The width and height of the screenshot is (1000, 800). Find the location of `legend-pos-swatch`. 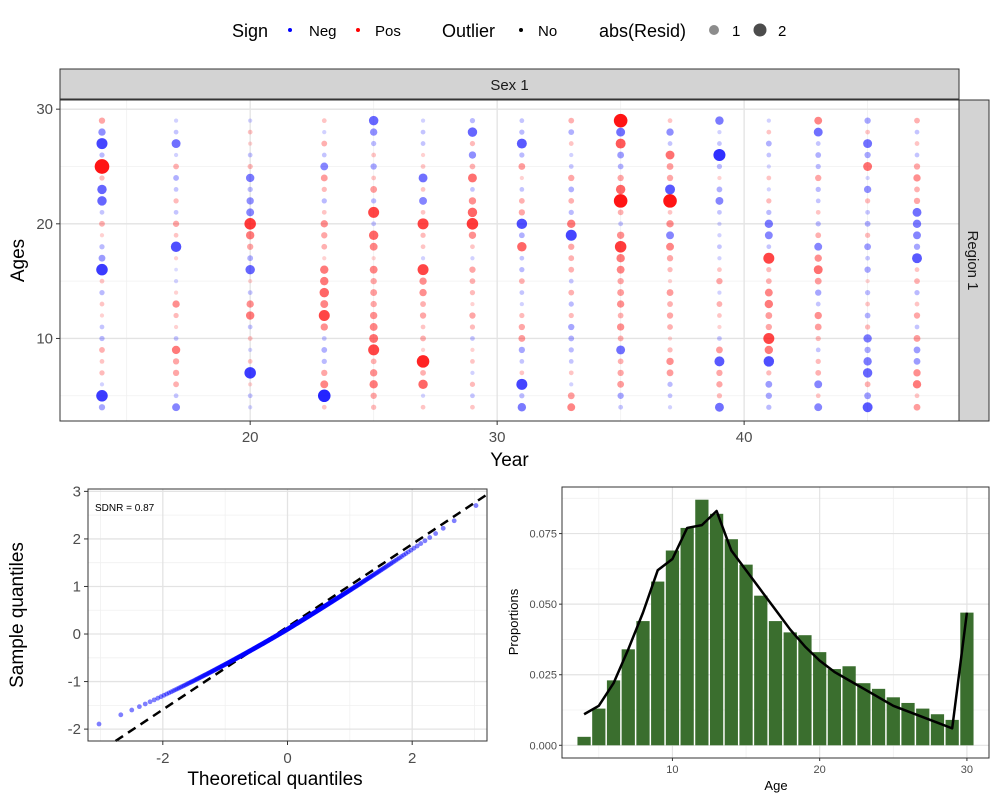

legend-pos-swatch is located at coordinates (358, 30).